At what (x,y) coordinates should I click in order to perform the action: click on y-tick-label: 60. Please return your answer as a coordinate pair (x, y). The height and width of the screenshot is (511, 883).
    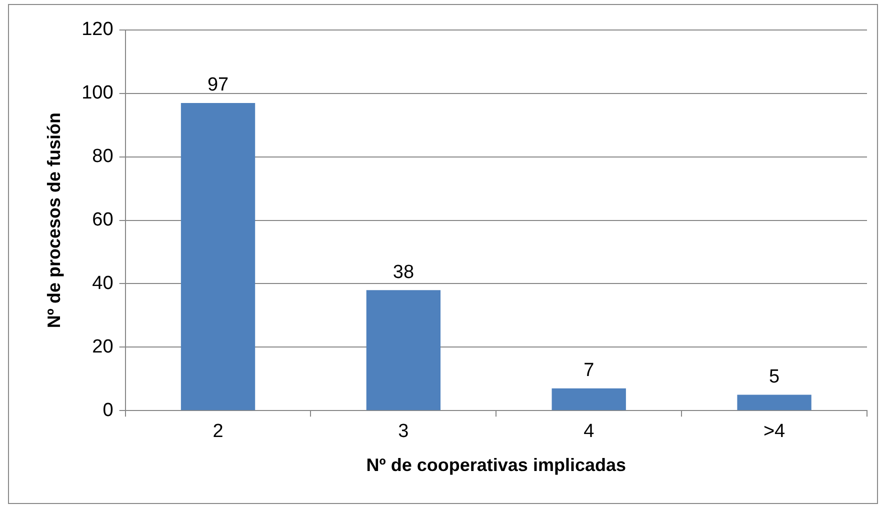
    Looking at the image, I should click on (103, 220).